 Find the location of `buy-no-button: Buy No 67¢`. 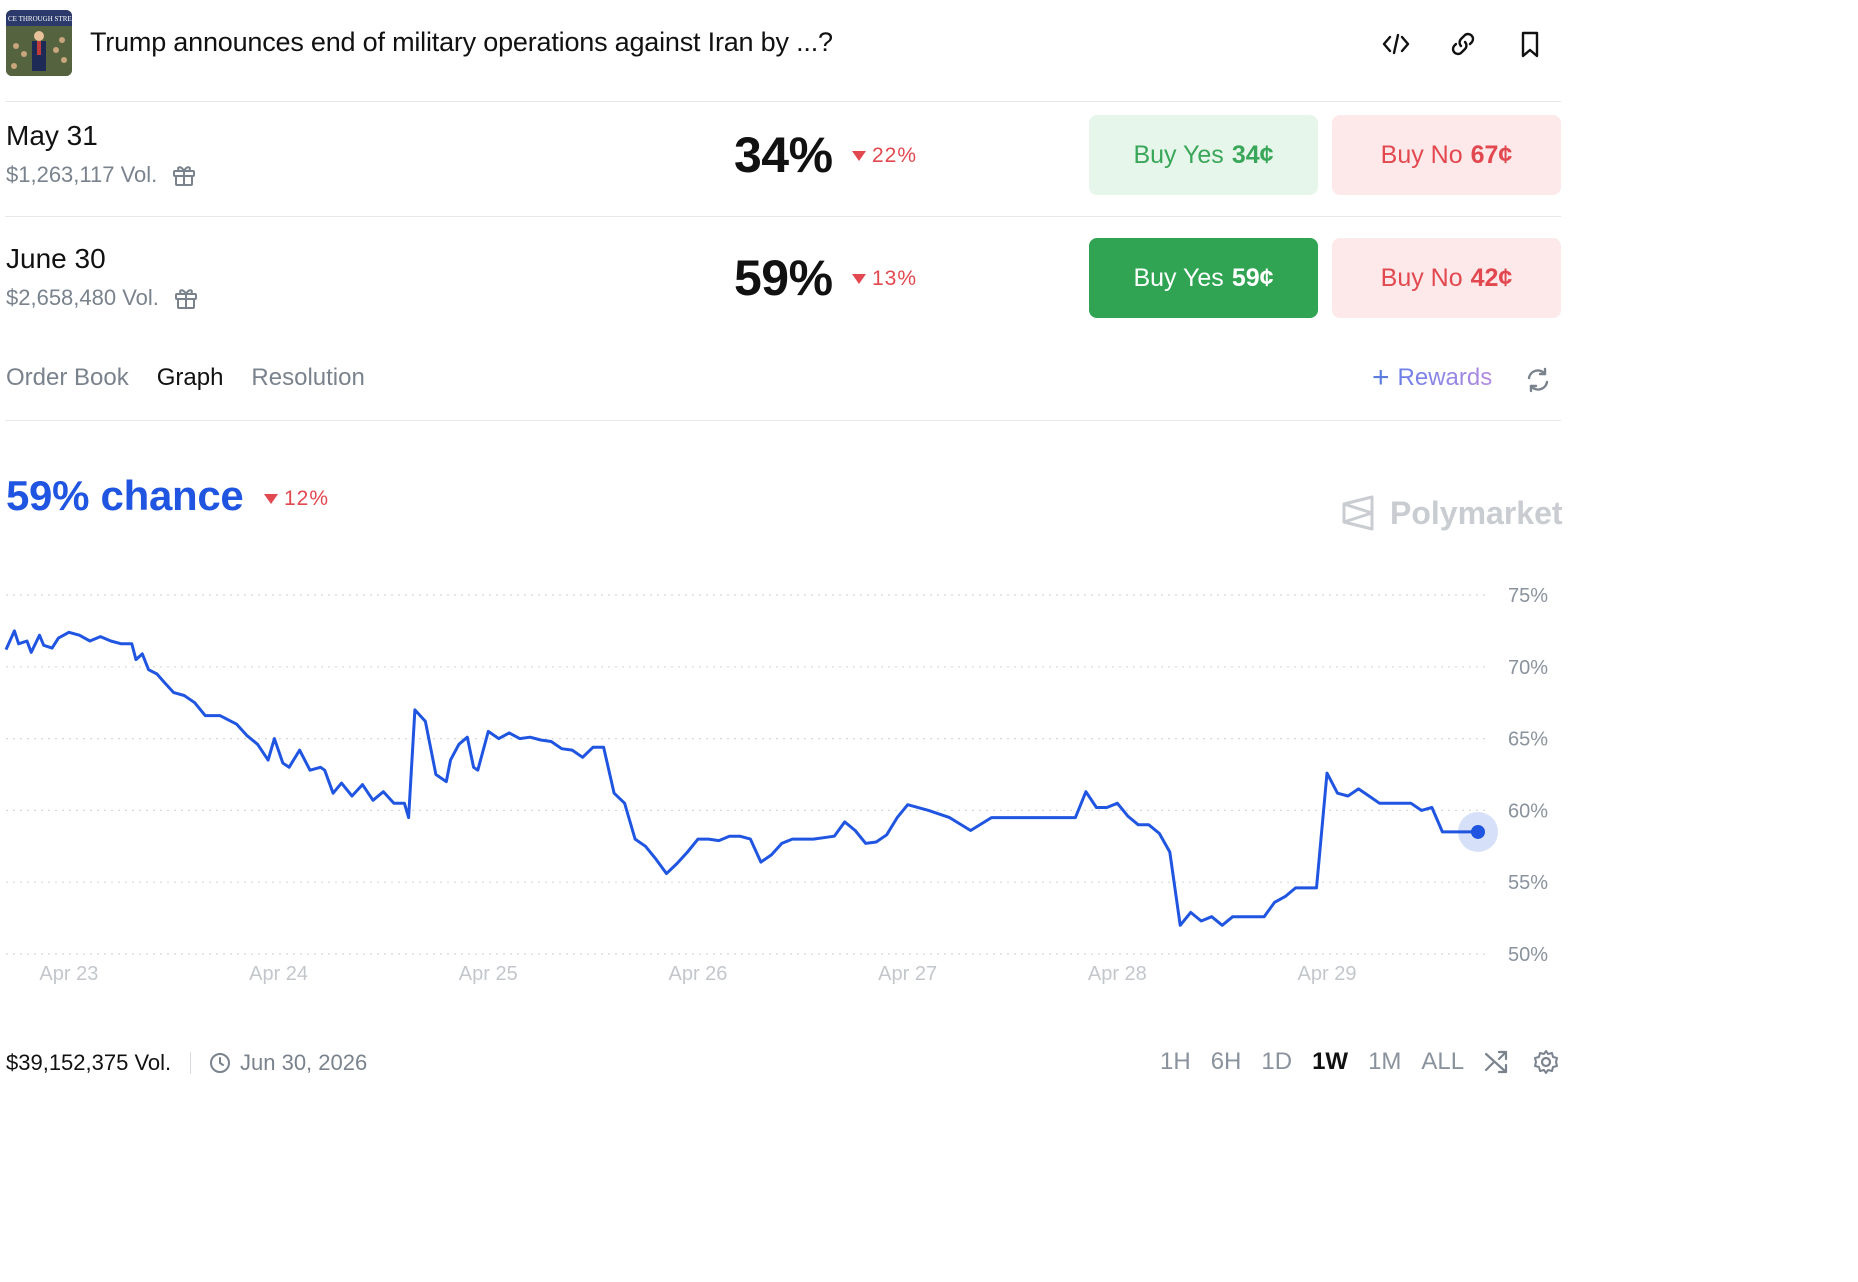

buy-no-button: Buy No 67¢ is located at coordinates (1446, 155).